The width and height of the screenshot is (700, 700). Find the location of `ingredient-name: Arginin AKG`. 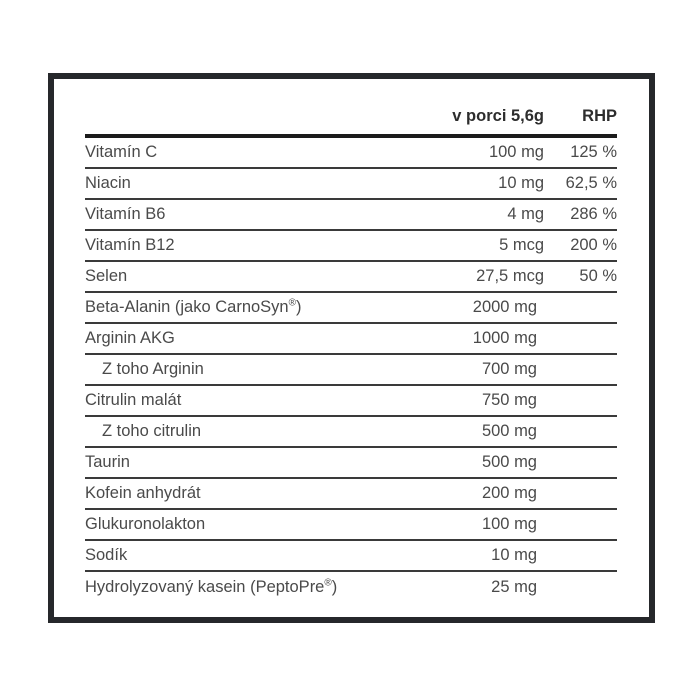

ingredient-name: Arginin AKG is located at coordinates (130, 338).